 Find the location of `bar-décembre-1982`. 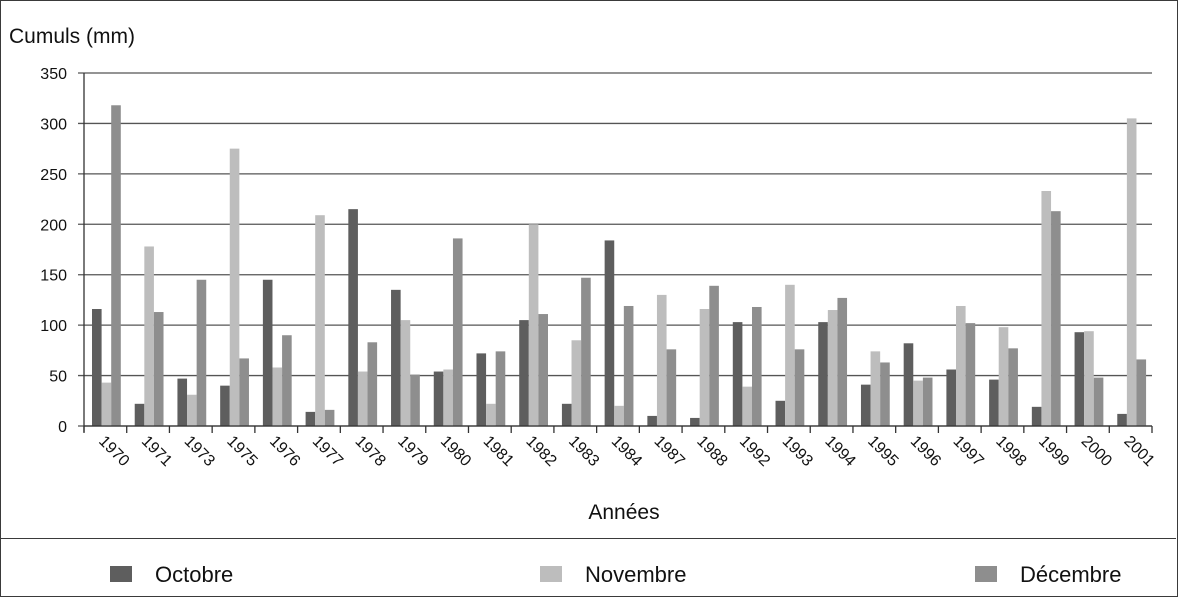

bar-décembre-1982 is located at coordinates (543, 370).